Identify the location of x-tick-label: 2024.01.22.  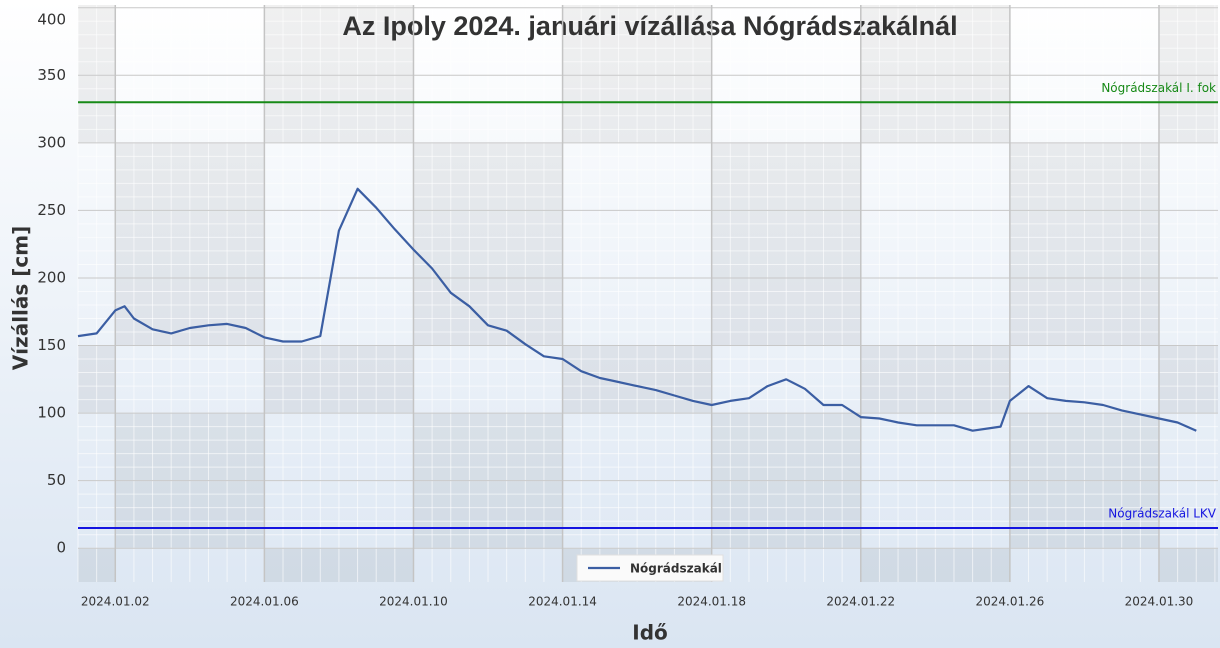
(860, 602).